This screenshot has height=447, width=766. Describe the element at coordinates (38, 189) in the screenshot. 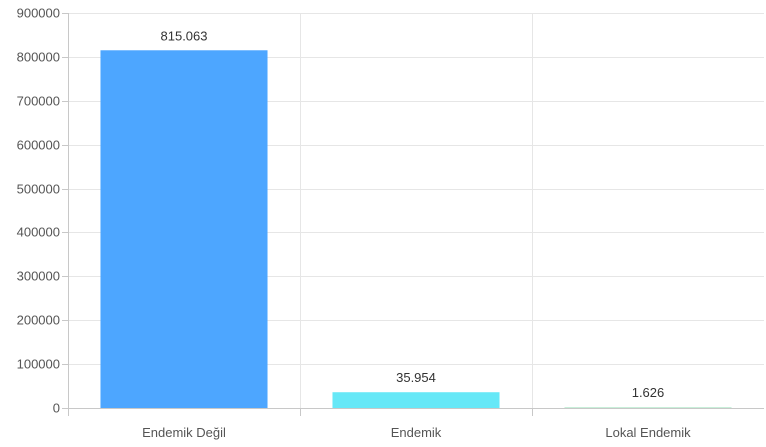

I see `y-tick-label-5: 500000` at that location.